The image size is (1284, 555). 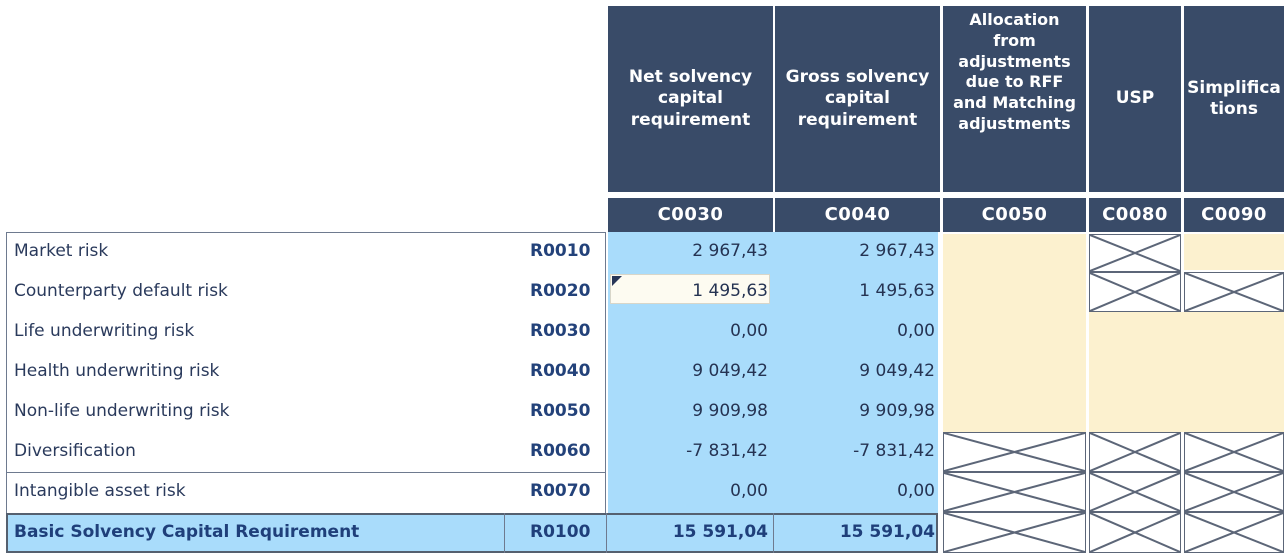 I want to click on row-separator, so click(x=306, y=472).